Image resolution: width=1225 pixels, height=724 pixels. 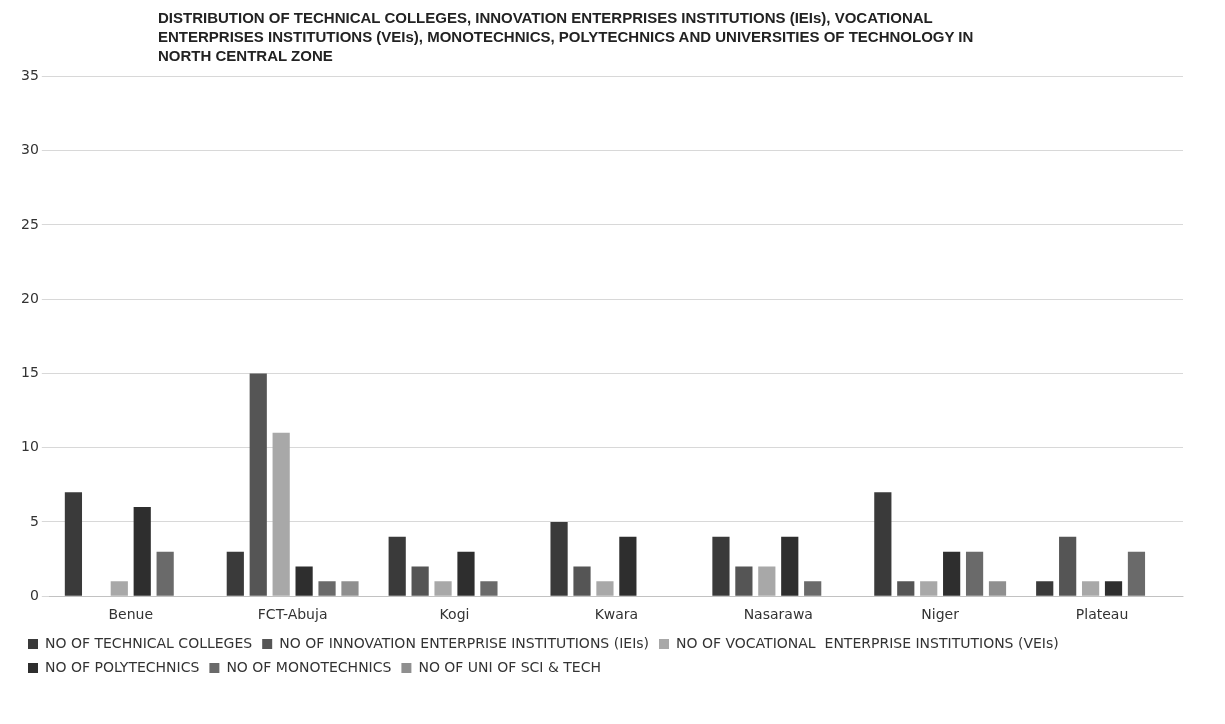 I want to click on y-tick-label: 15, so click(x=29, y=372).